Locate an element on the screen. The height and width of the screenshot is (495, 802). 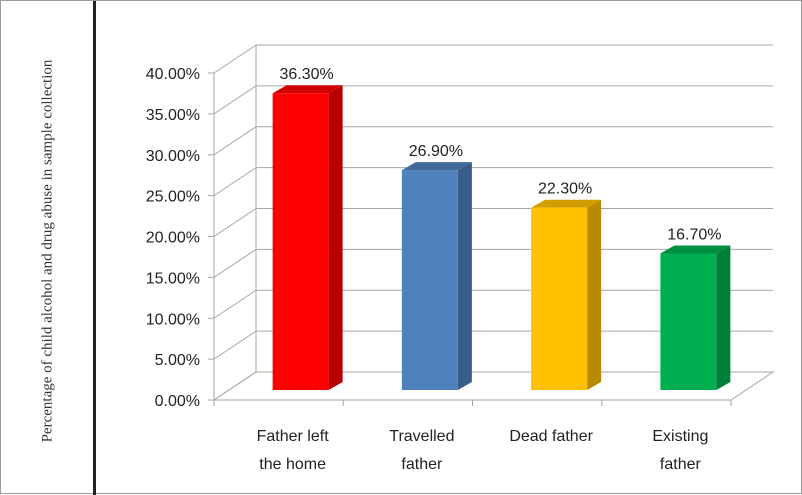
data-label: 16.70% is located at coordinates (694, 234).